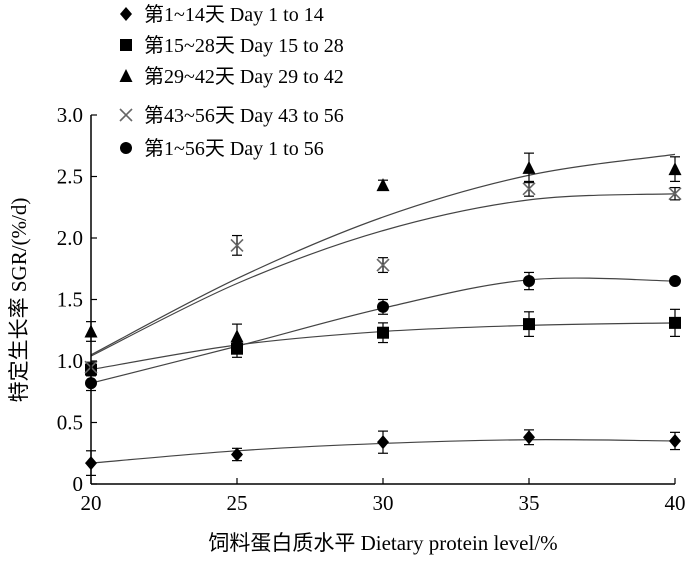  Describe the element at coordinates (244, 45) in the screenshot. I see `legend-label: 第15~28天 Day 15 to 28` at that location.